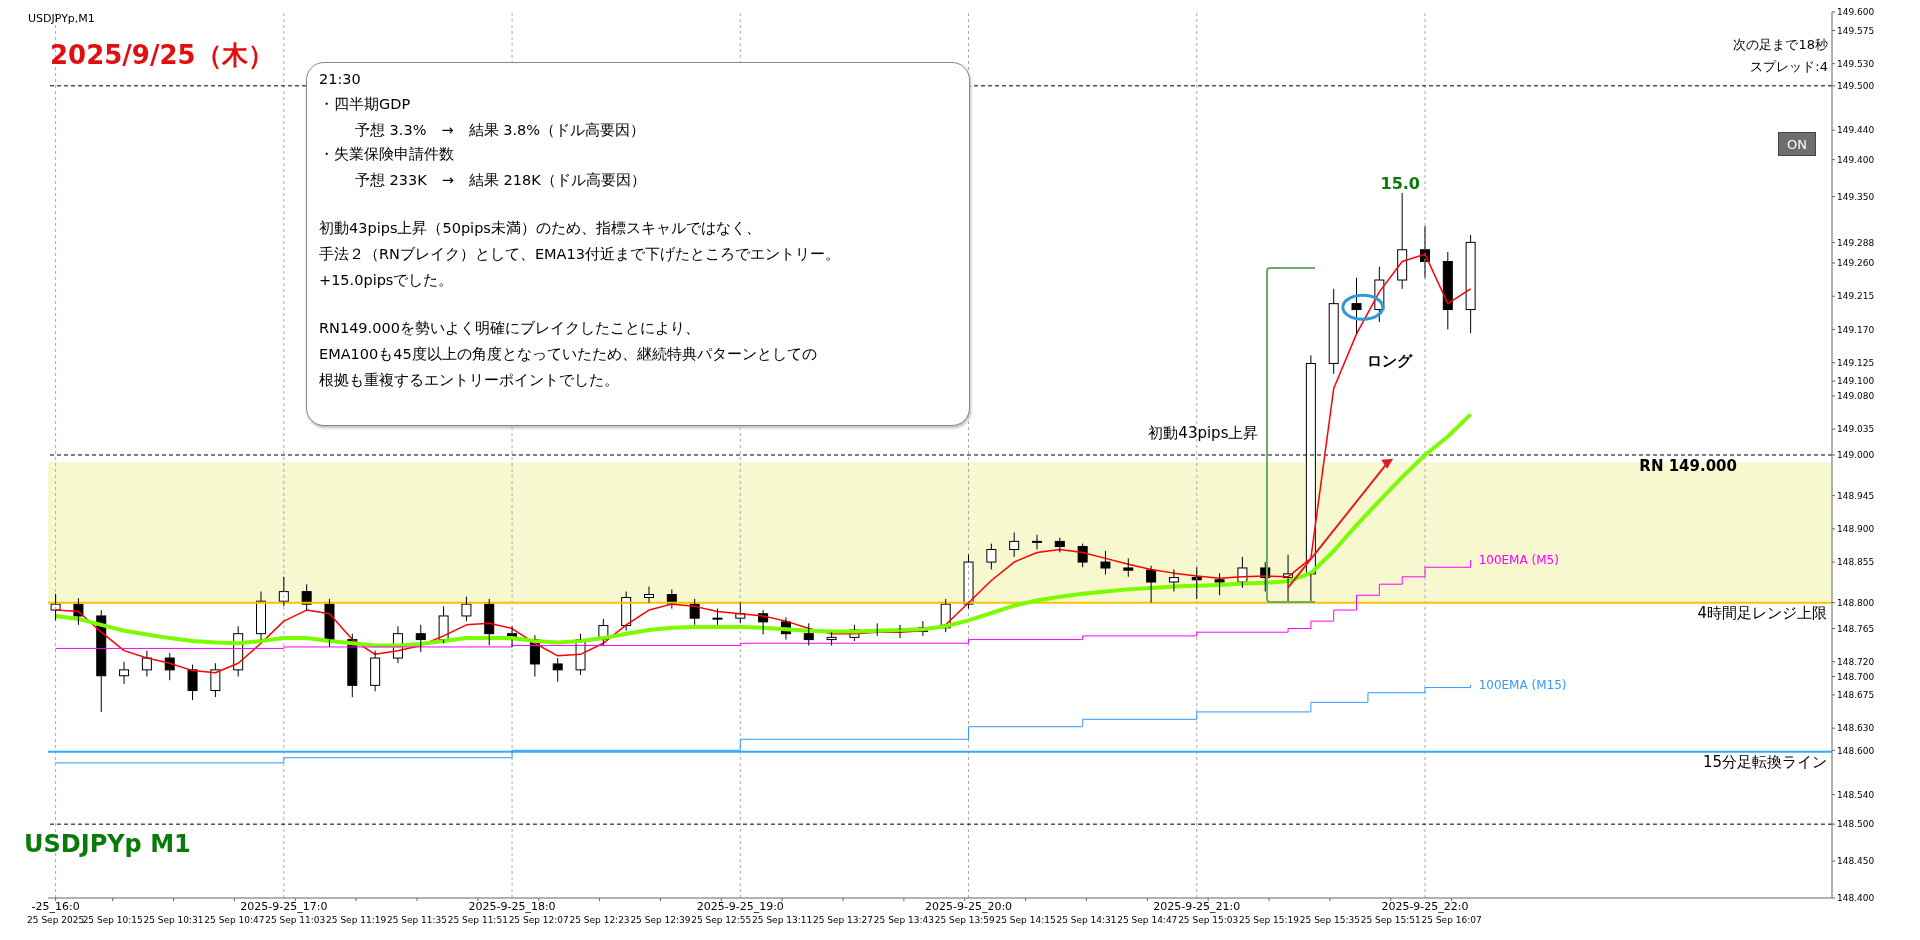  What do you see at coordinates (1856, 794) in the screenshot?
I see `y-tick-label: 148.540` at bounding box center [1856, 794].